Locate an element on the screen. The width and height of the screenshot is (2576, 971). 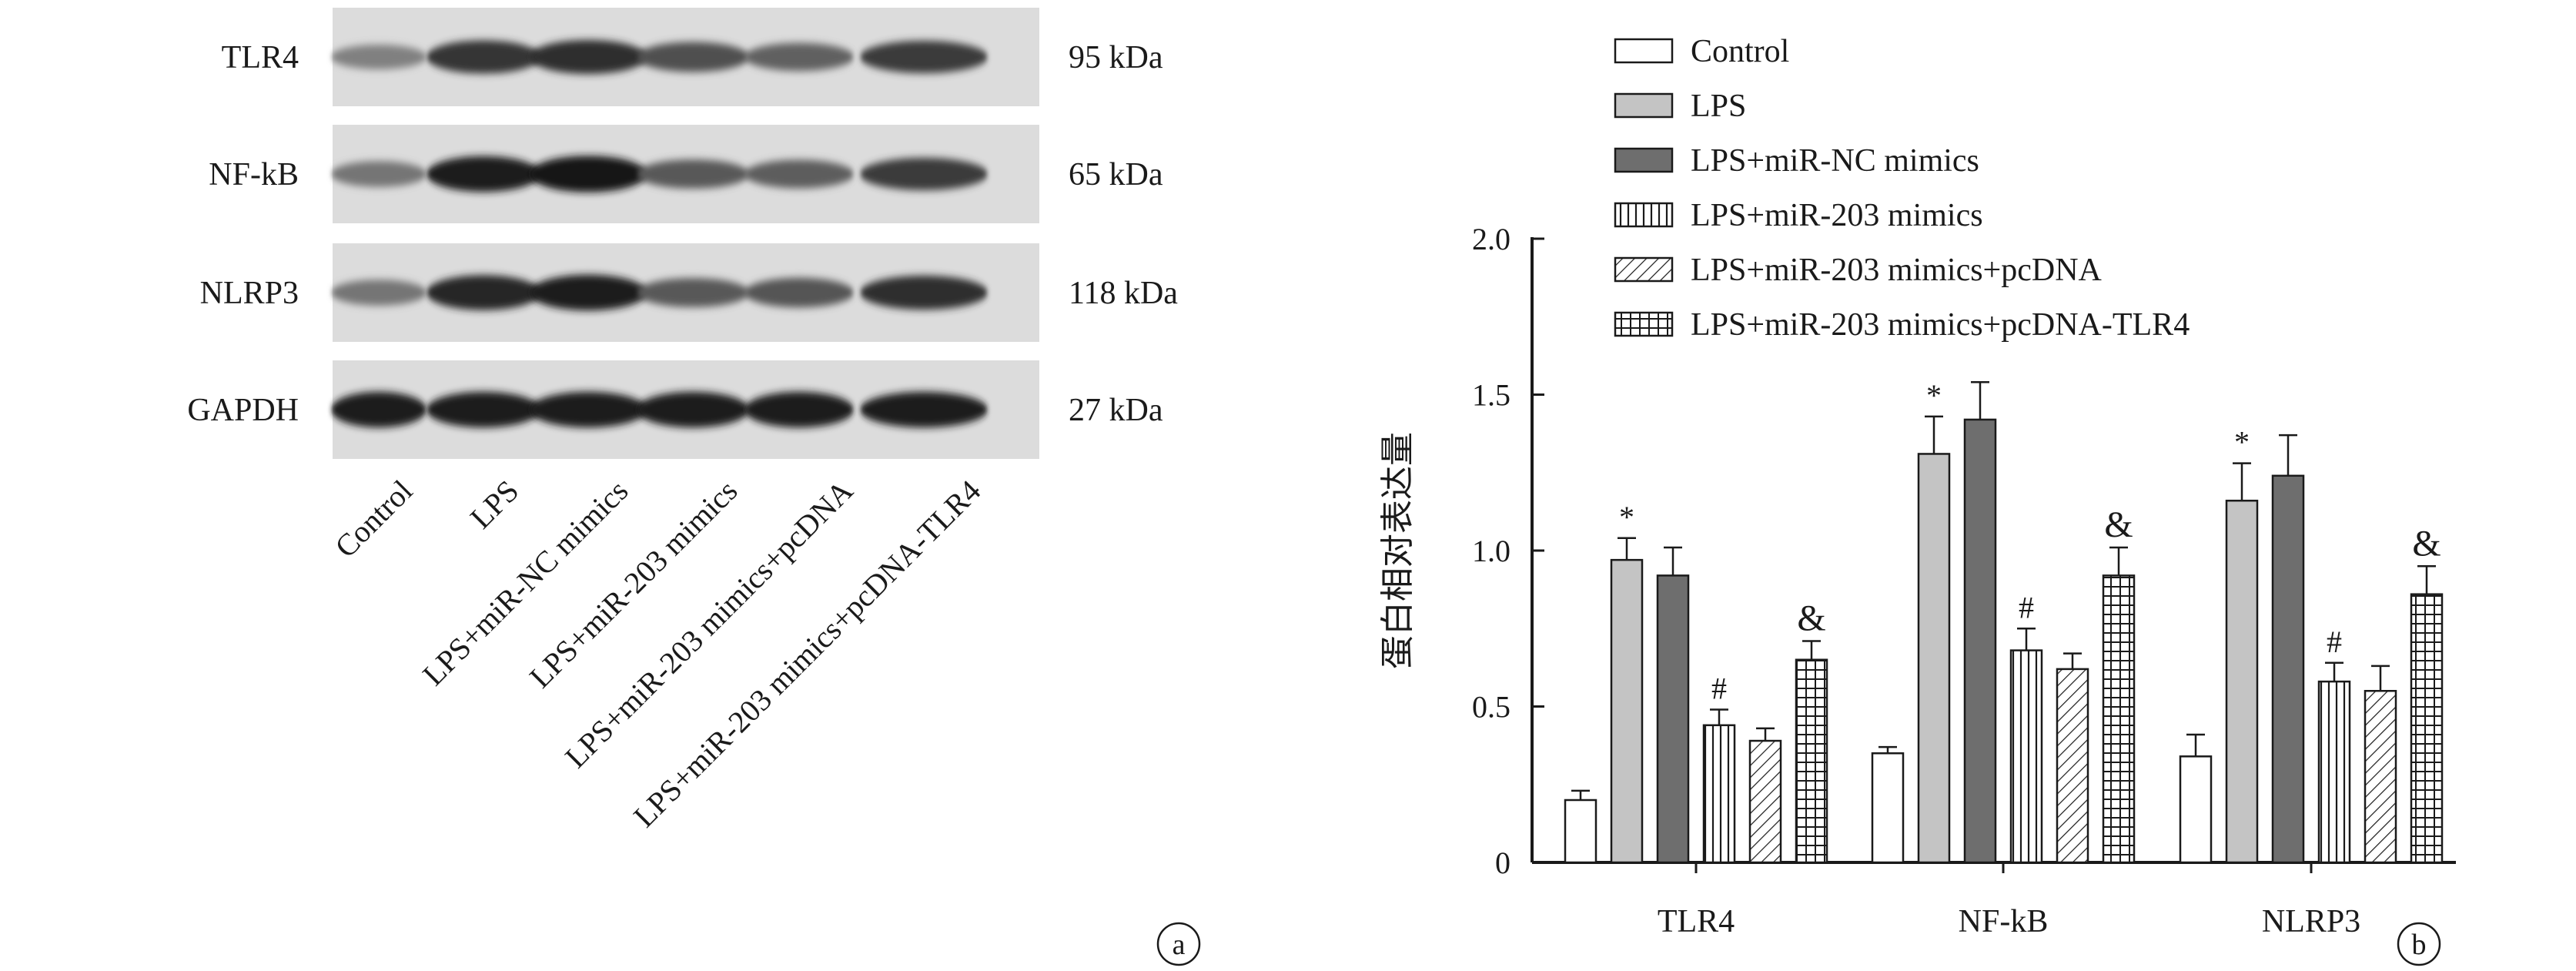
x-tick-label: NLRP3 is located at coordinates (2311, 922).